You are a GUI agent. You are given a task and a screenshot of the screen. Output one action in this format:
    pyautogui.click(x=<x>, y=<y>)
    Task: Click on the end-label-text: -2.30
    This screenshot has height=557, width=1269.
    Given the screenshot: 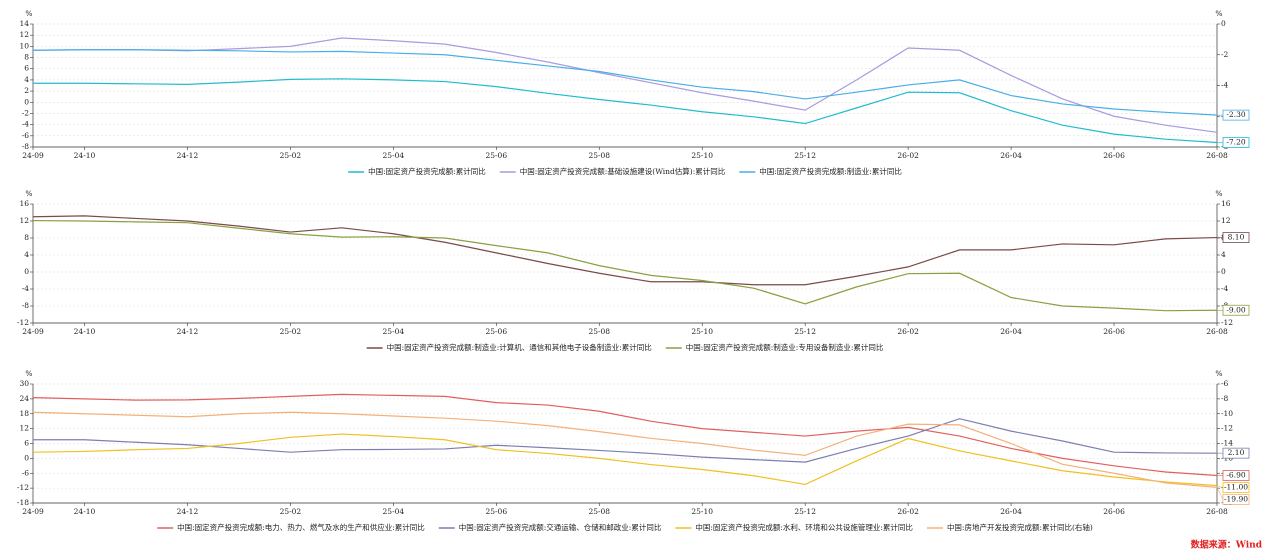 What is the action you would take?
    pyautogui.click(x=1235, y=114)
    